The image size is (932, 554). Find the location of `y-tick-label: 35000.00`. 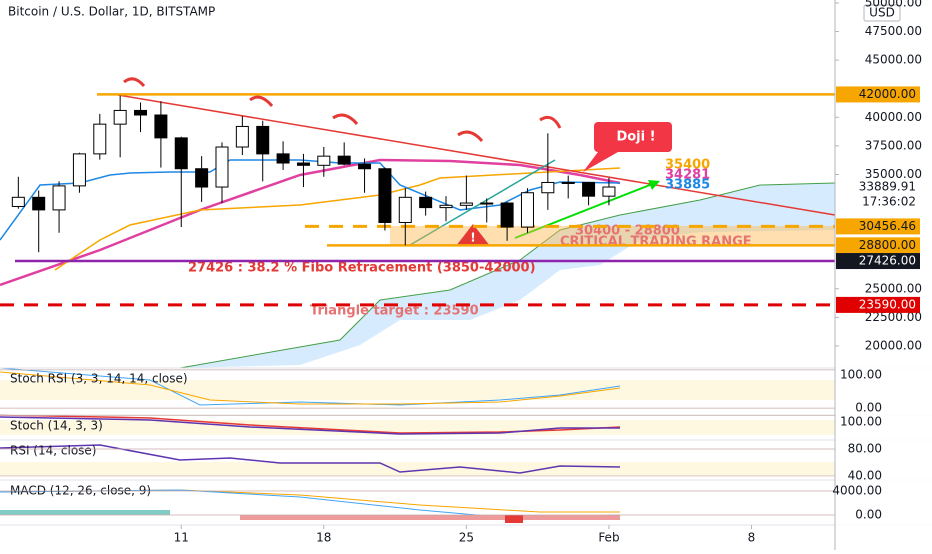

y-tick-label: 35000.00 is located at coordinates (893, 174).